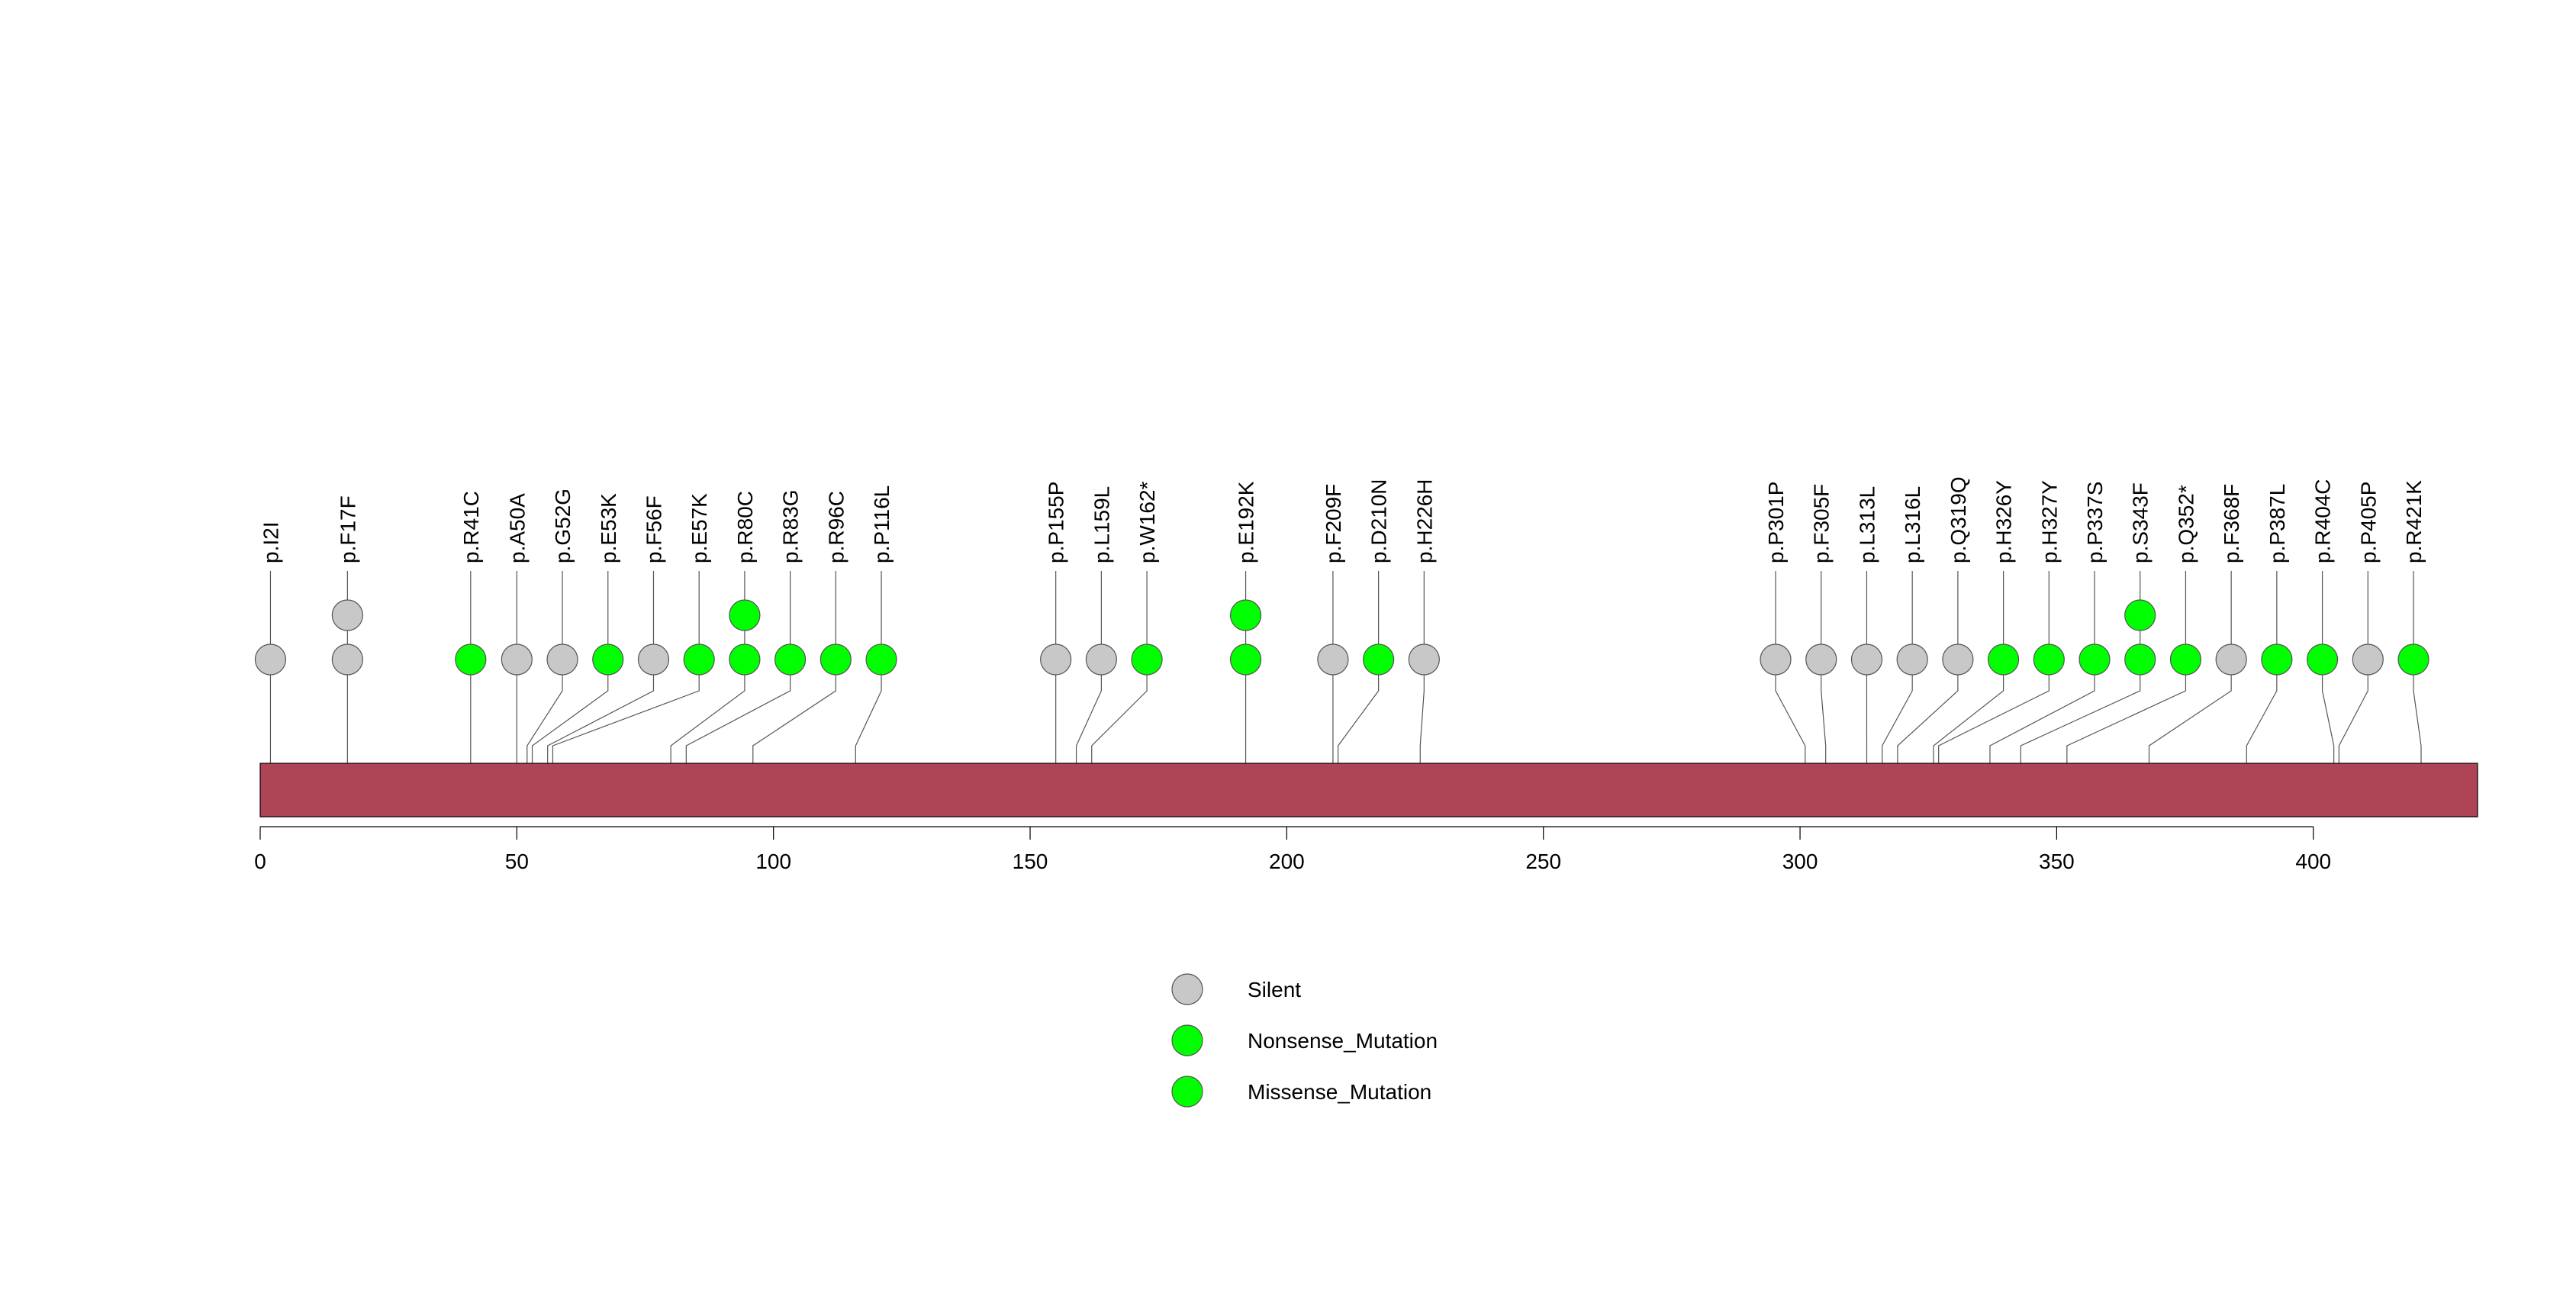  I want to click on connector-lines, so click(1345, 667).